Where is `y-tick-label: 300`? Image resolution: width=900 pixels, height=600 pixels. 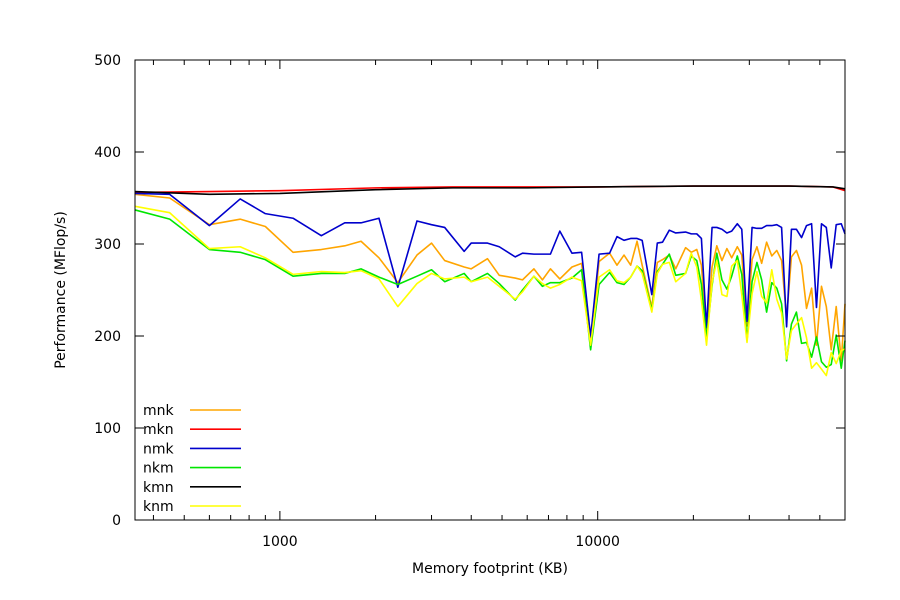
y-tick-label: 300 is located at coordinates (107, 245).